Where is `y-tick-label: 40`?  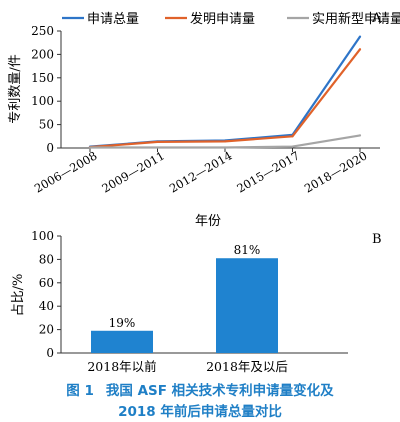 y-tick-label: 40 is located at coordinates (46, 306).